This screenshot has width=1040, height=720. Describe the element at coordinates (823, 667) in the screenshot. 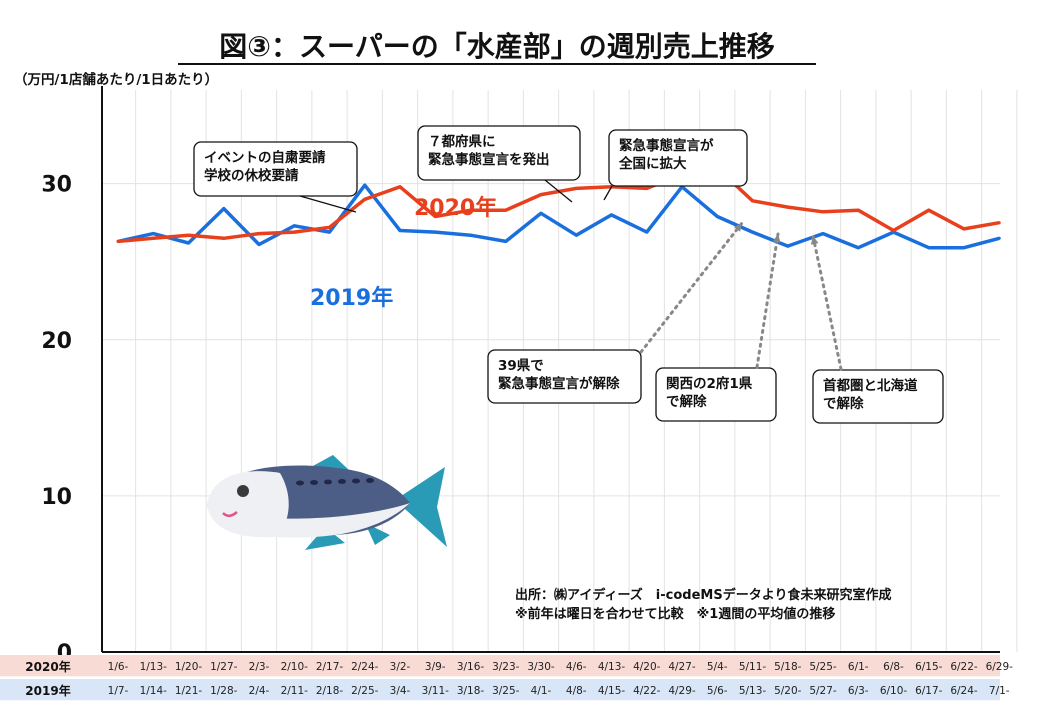

I see `x-tick-label: 5/25-` at that location.